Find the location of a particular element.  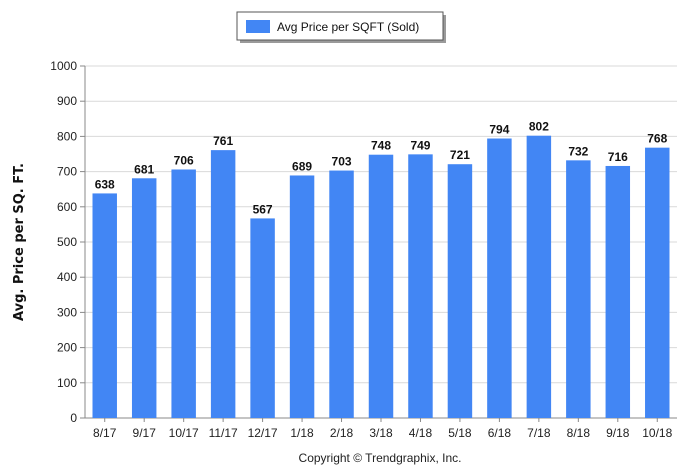

data-label: 794 is located at coordinates (499, 130).